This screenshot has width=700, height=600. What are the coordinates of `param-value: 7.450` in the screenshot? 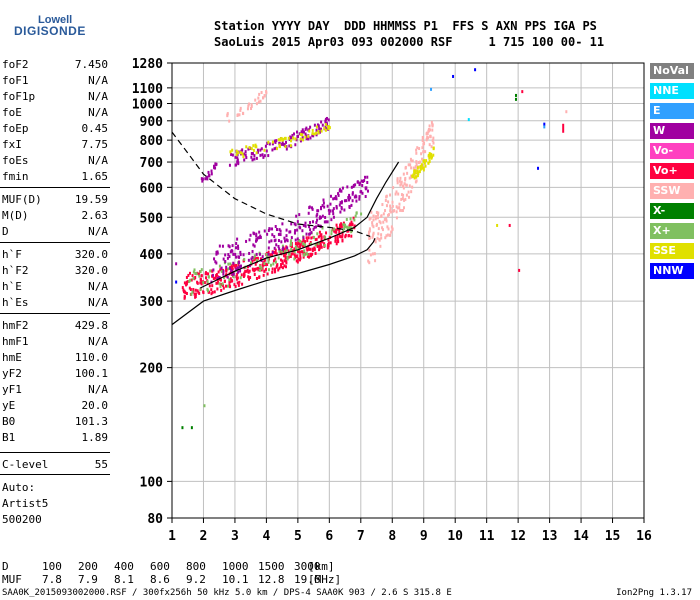 It's located at (91, 64).